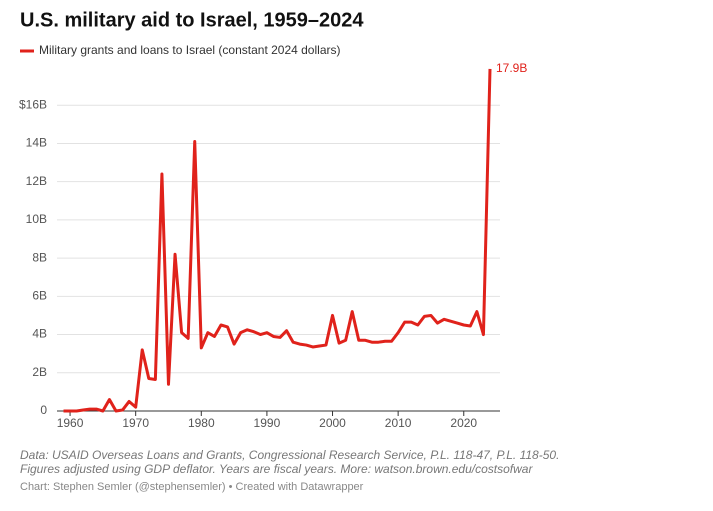 Image resolution: width=713 pixels, height=511 pixels. I want to click on y-tick-label: 4B, so click(39, 334).